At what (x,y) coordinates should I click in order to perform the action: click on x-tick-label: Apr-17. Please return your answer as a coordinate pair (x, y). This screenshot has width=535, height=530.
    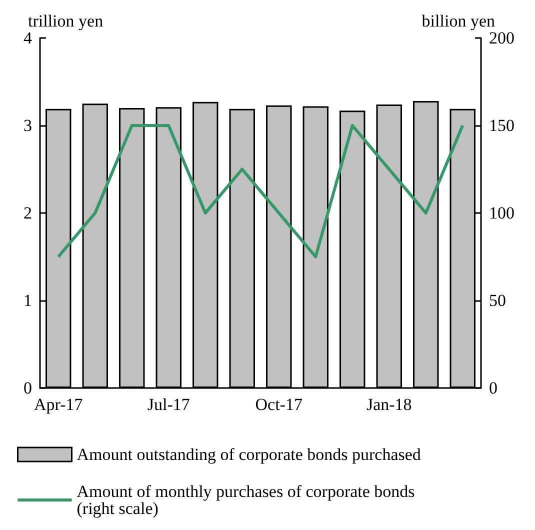
    Looking at the image, I should click on (59, 404).